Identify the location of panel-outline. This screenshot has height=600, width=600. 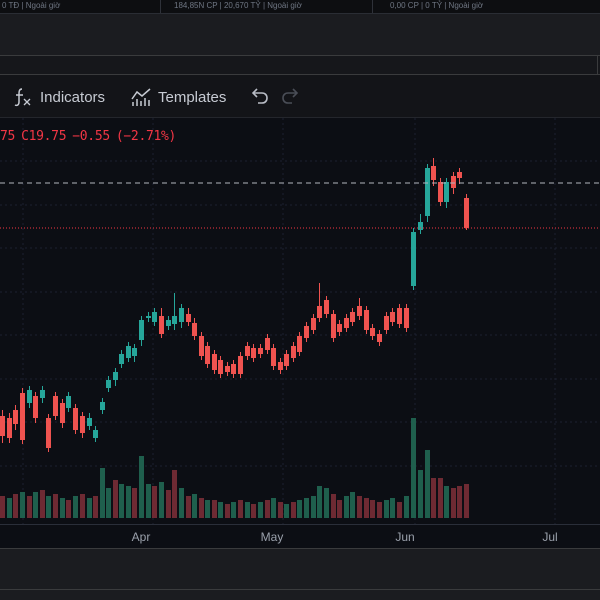
(299, 65).